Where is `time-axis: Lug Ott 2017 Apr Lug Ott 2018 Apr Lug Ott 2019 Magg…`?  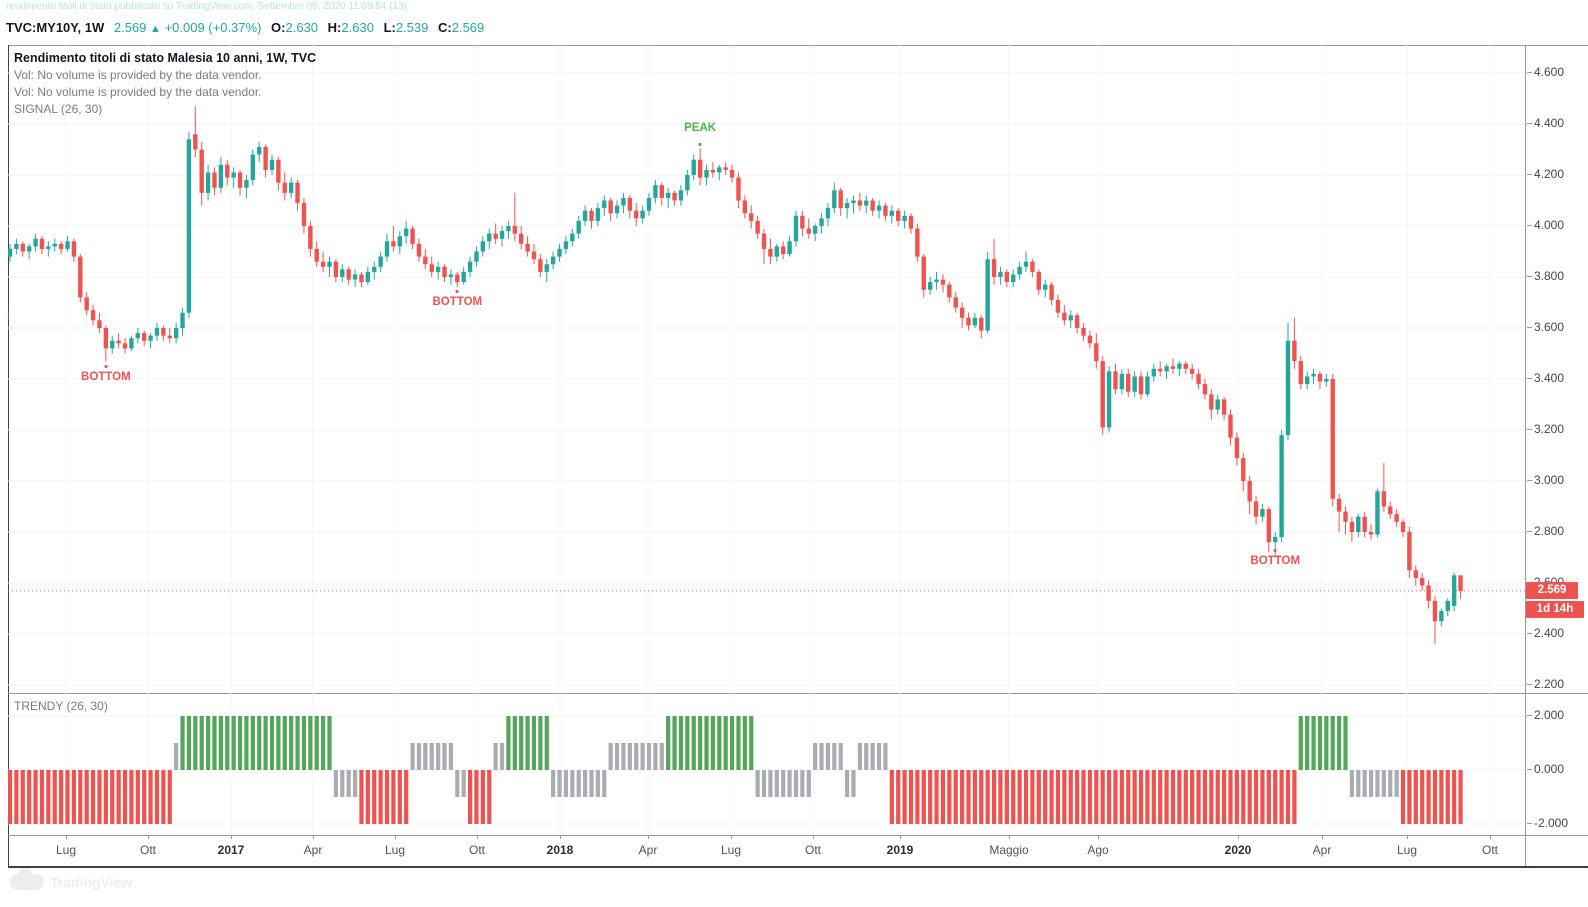 time-axis: Lug Ott 2017 Apr Lug Ott 2018 Apr Lug Ott 2019 Magg… is located at coordinates (766, 850).